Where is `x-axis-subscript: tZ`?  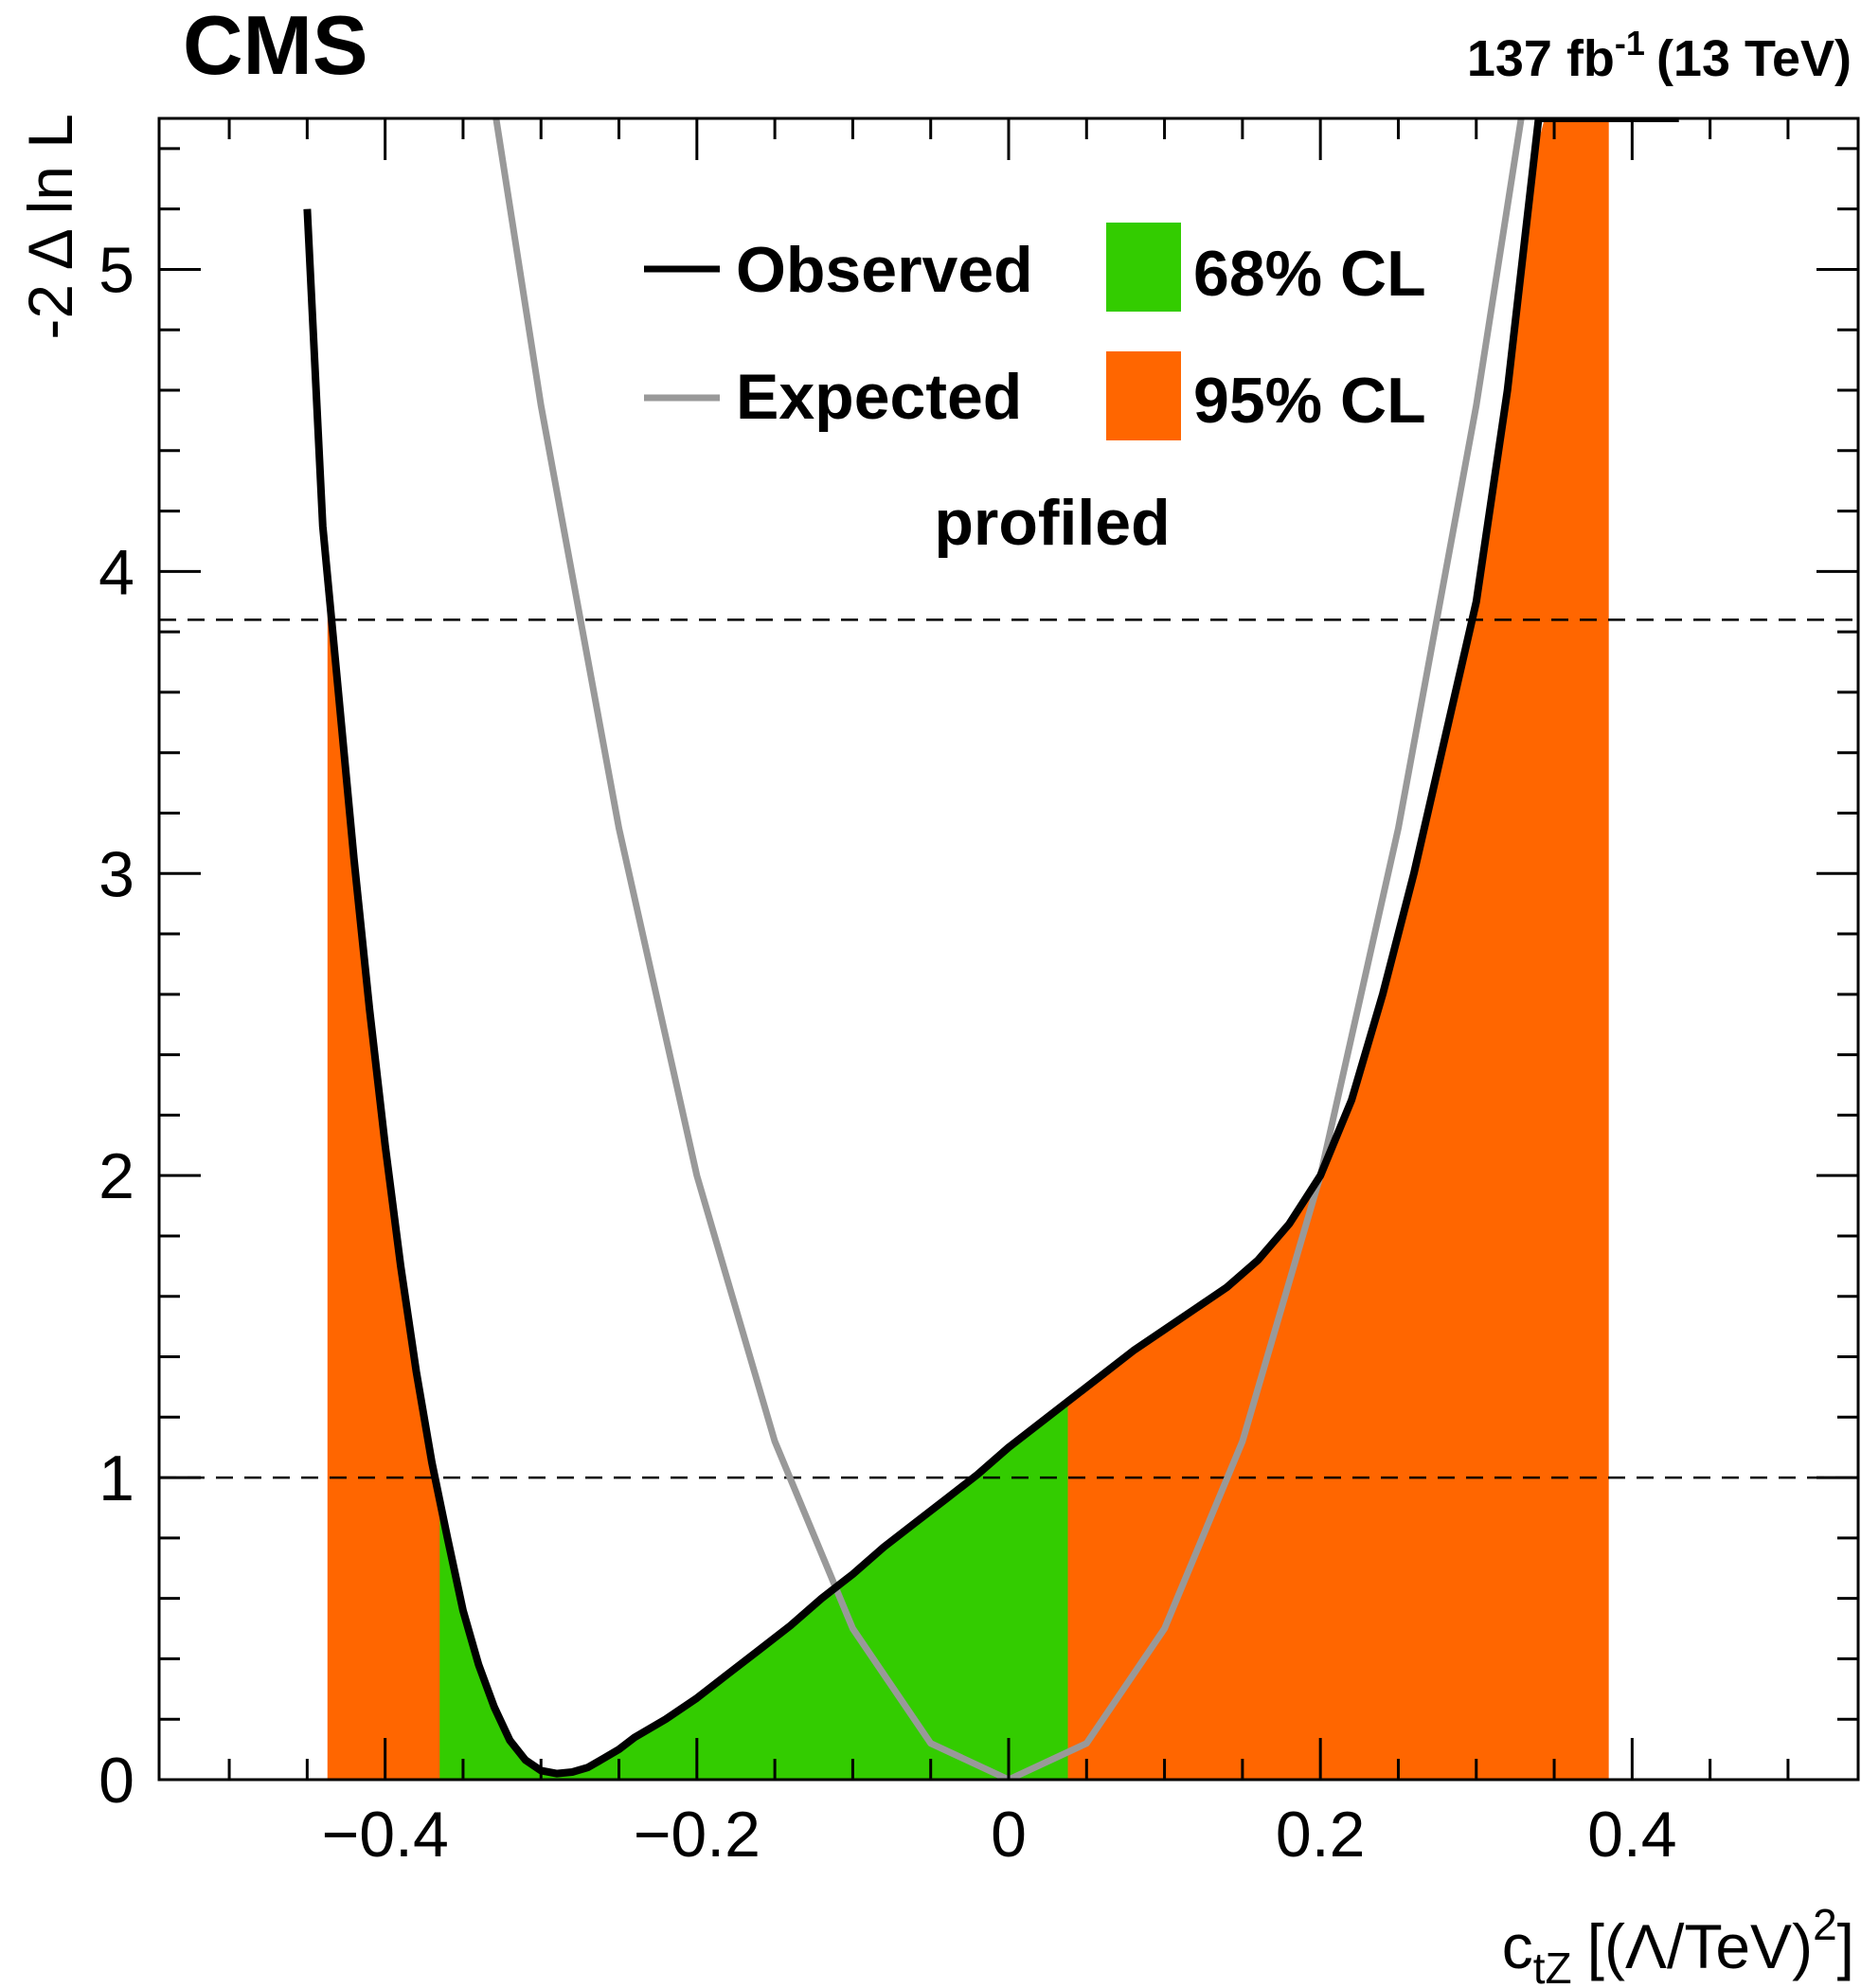
x-axis-subscript: tZ is located at coordinates (1552, 1966).